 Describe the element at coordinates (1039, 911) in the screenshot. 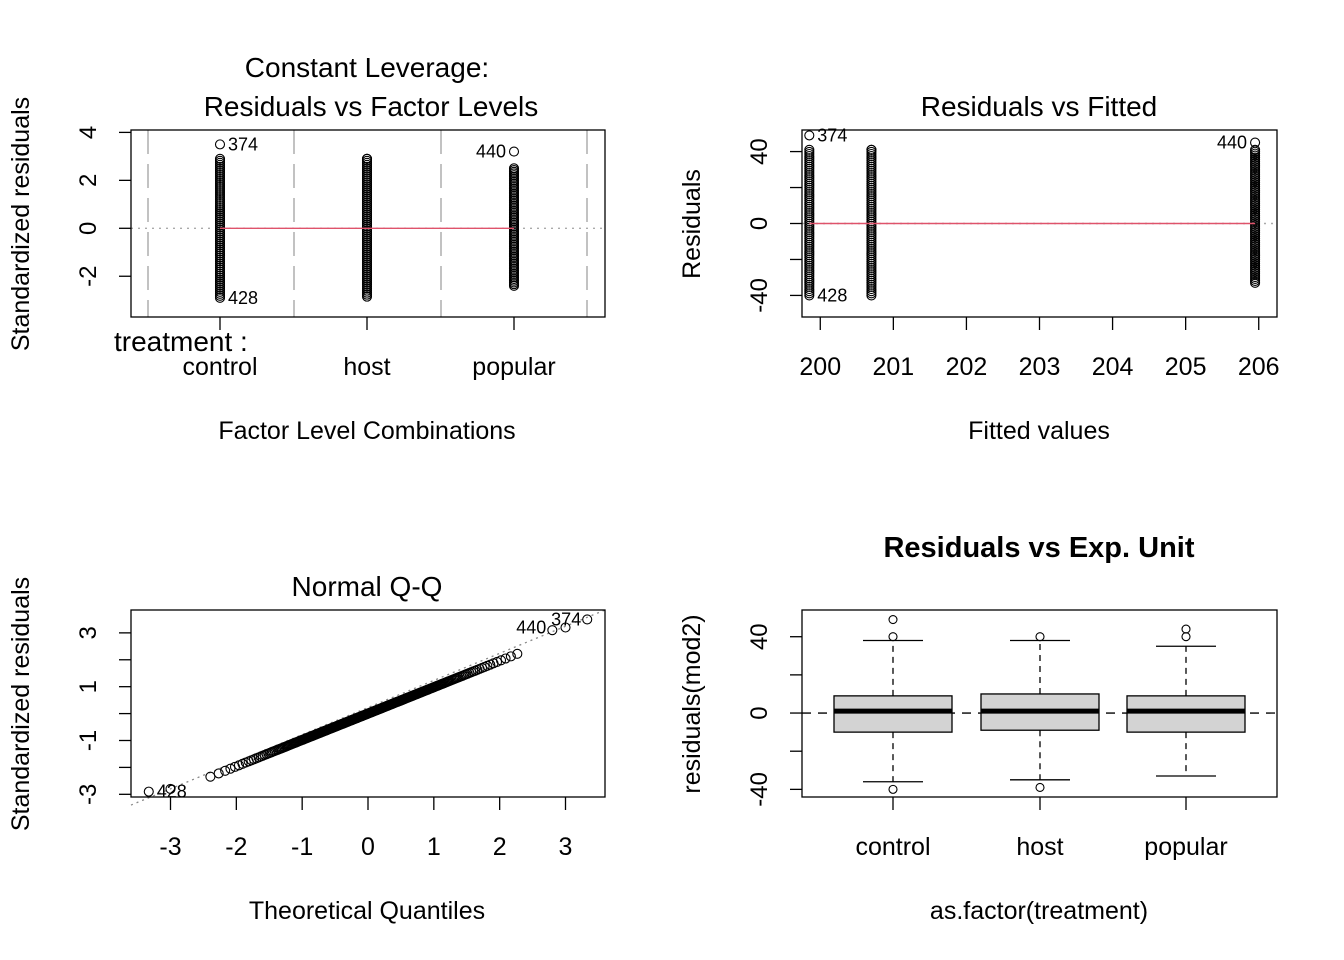

I see `panel4-x-label: as.factor(treatment)` at that location.